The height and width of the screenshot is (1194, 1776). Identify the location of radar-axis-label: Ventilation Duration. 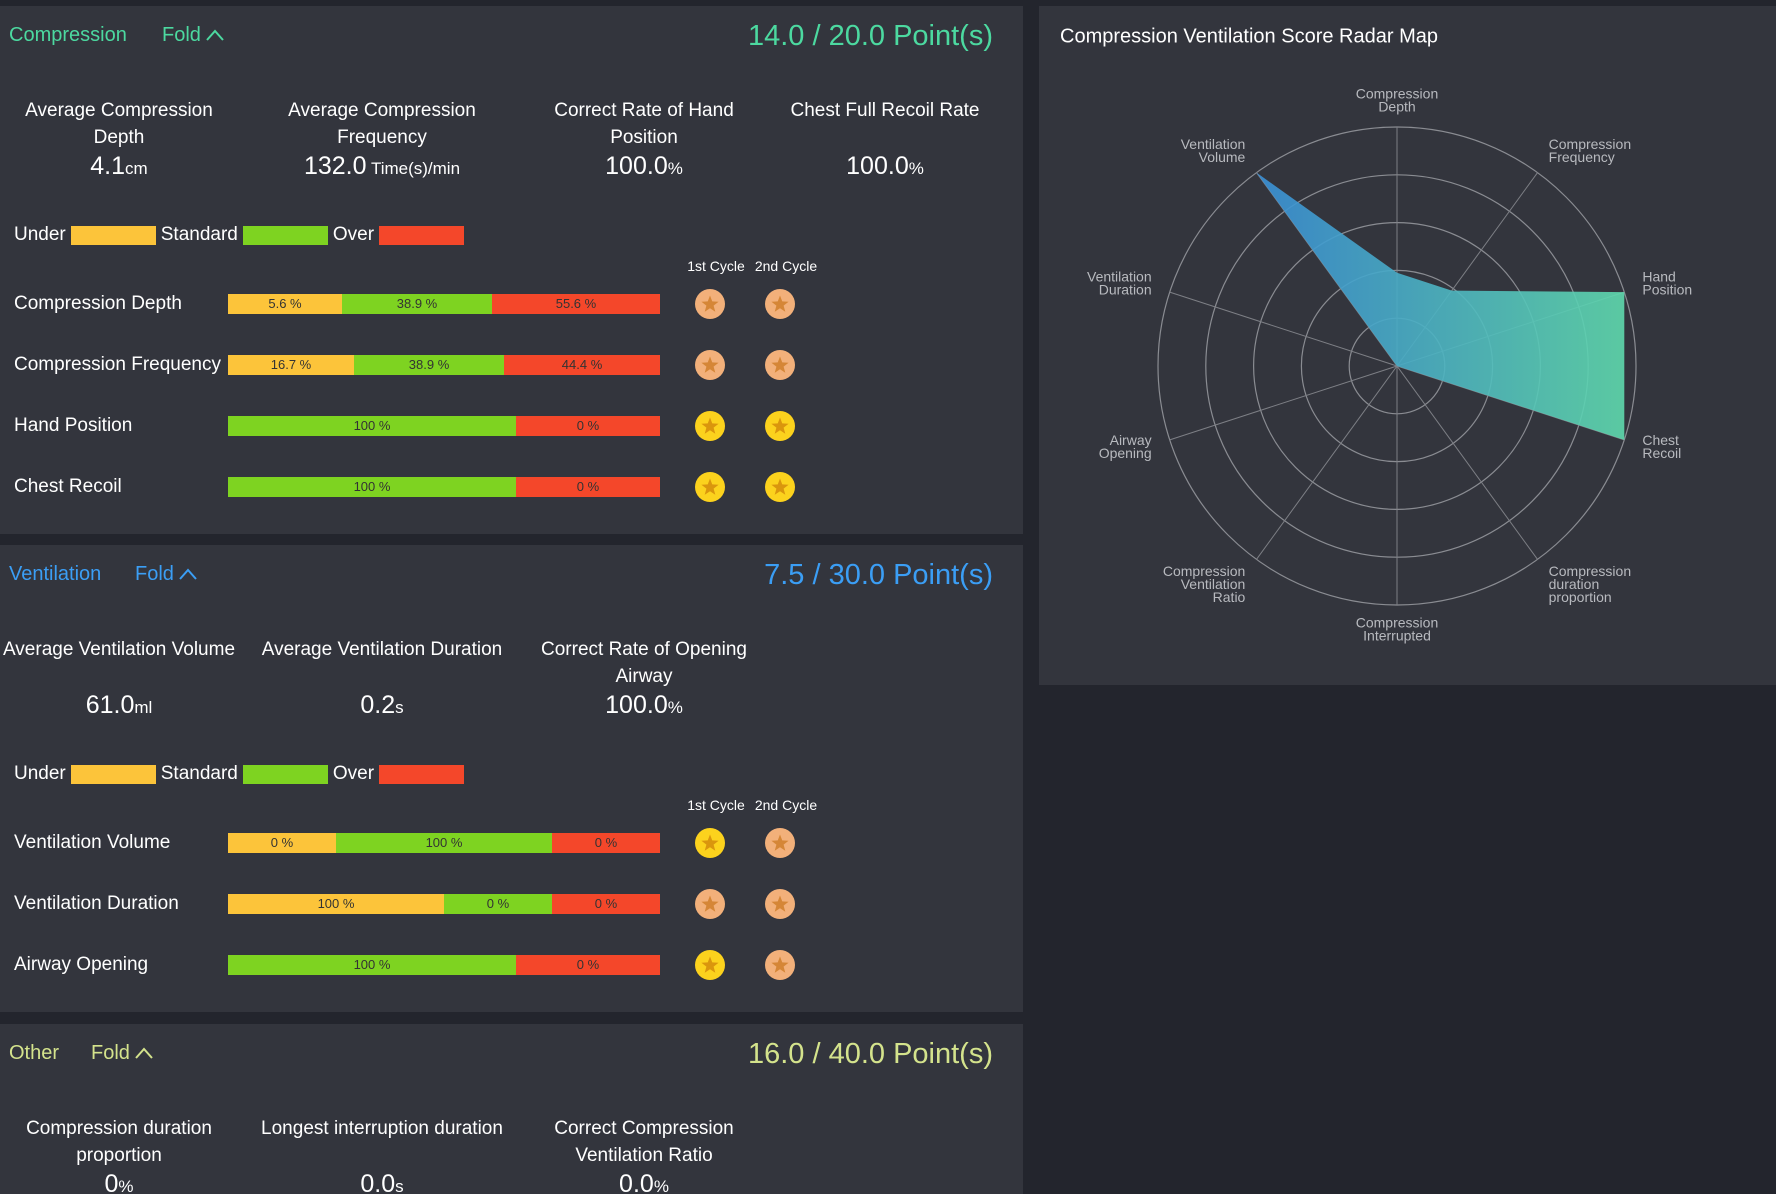
(1119, 282).